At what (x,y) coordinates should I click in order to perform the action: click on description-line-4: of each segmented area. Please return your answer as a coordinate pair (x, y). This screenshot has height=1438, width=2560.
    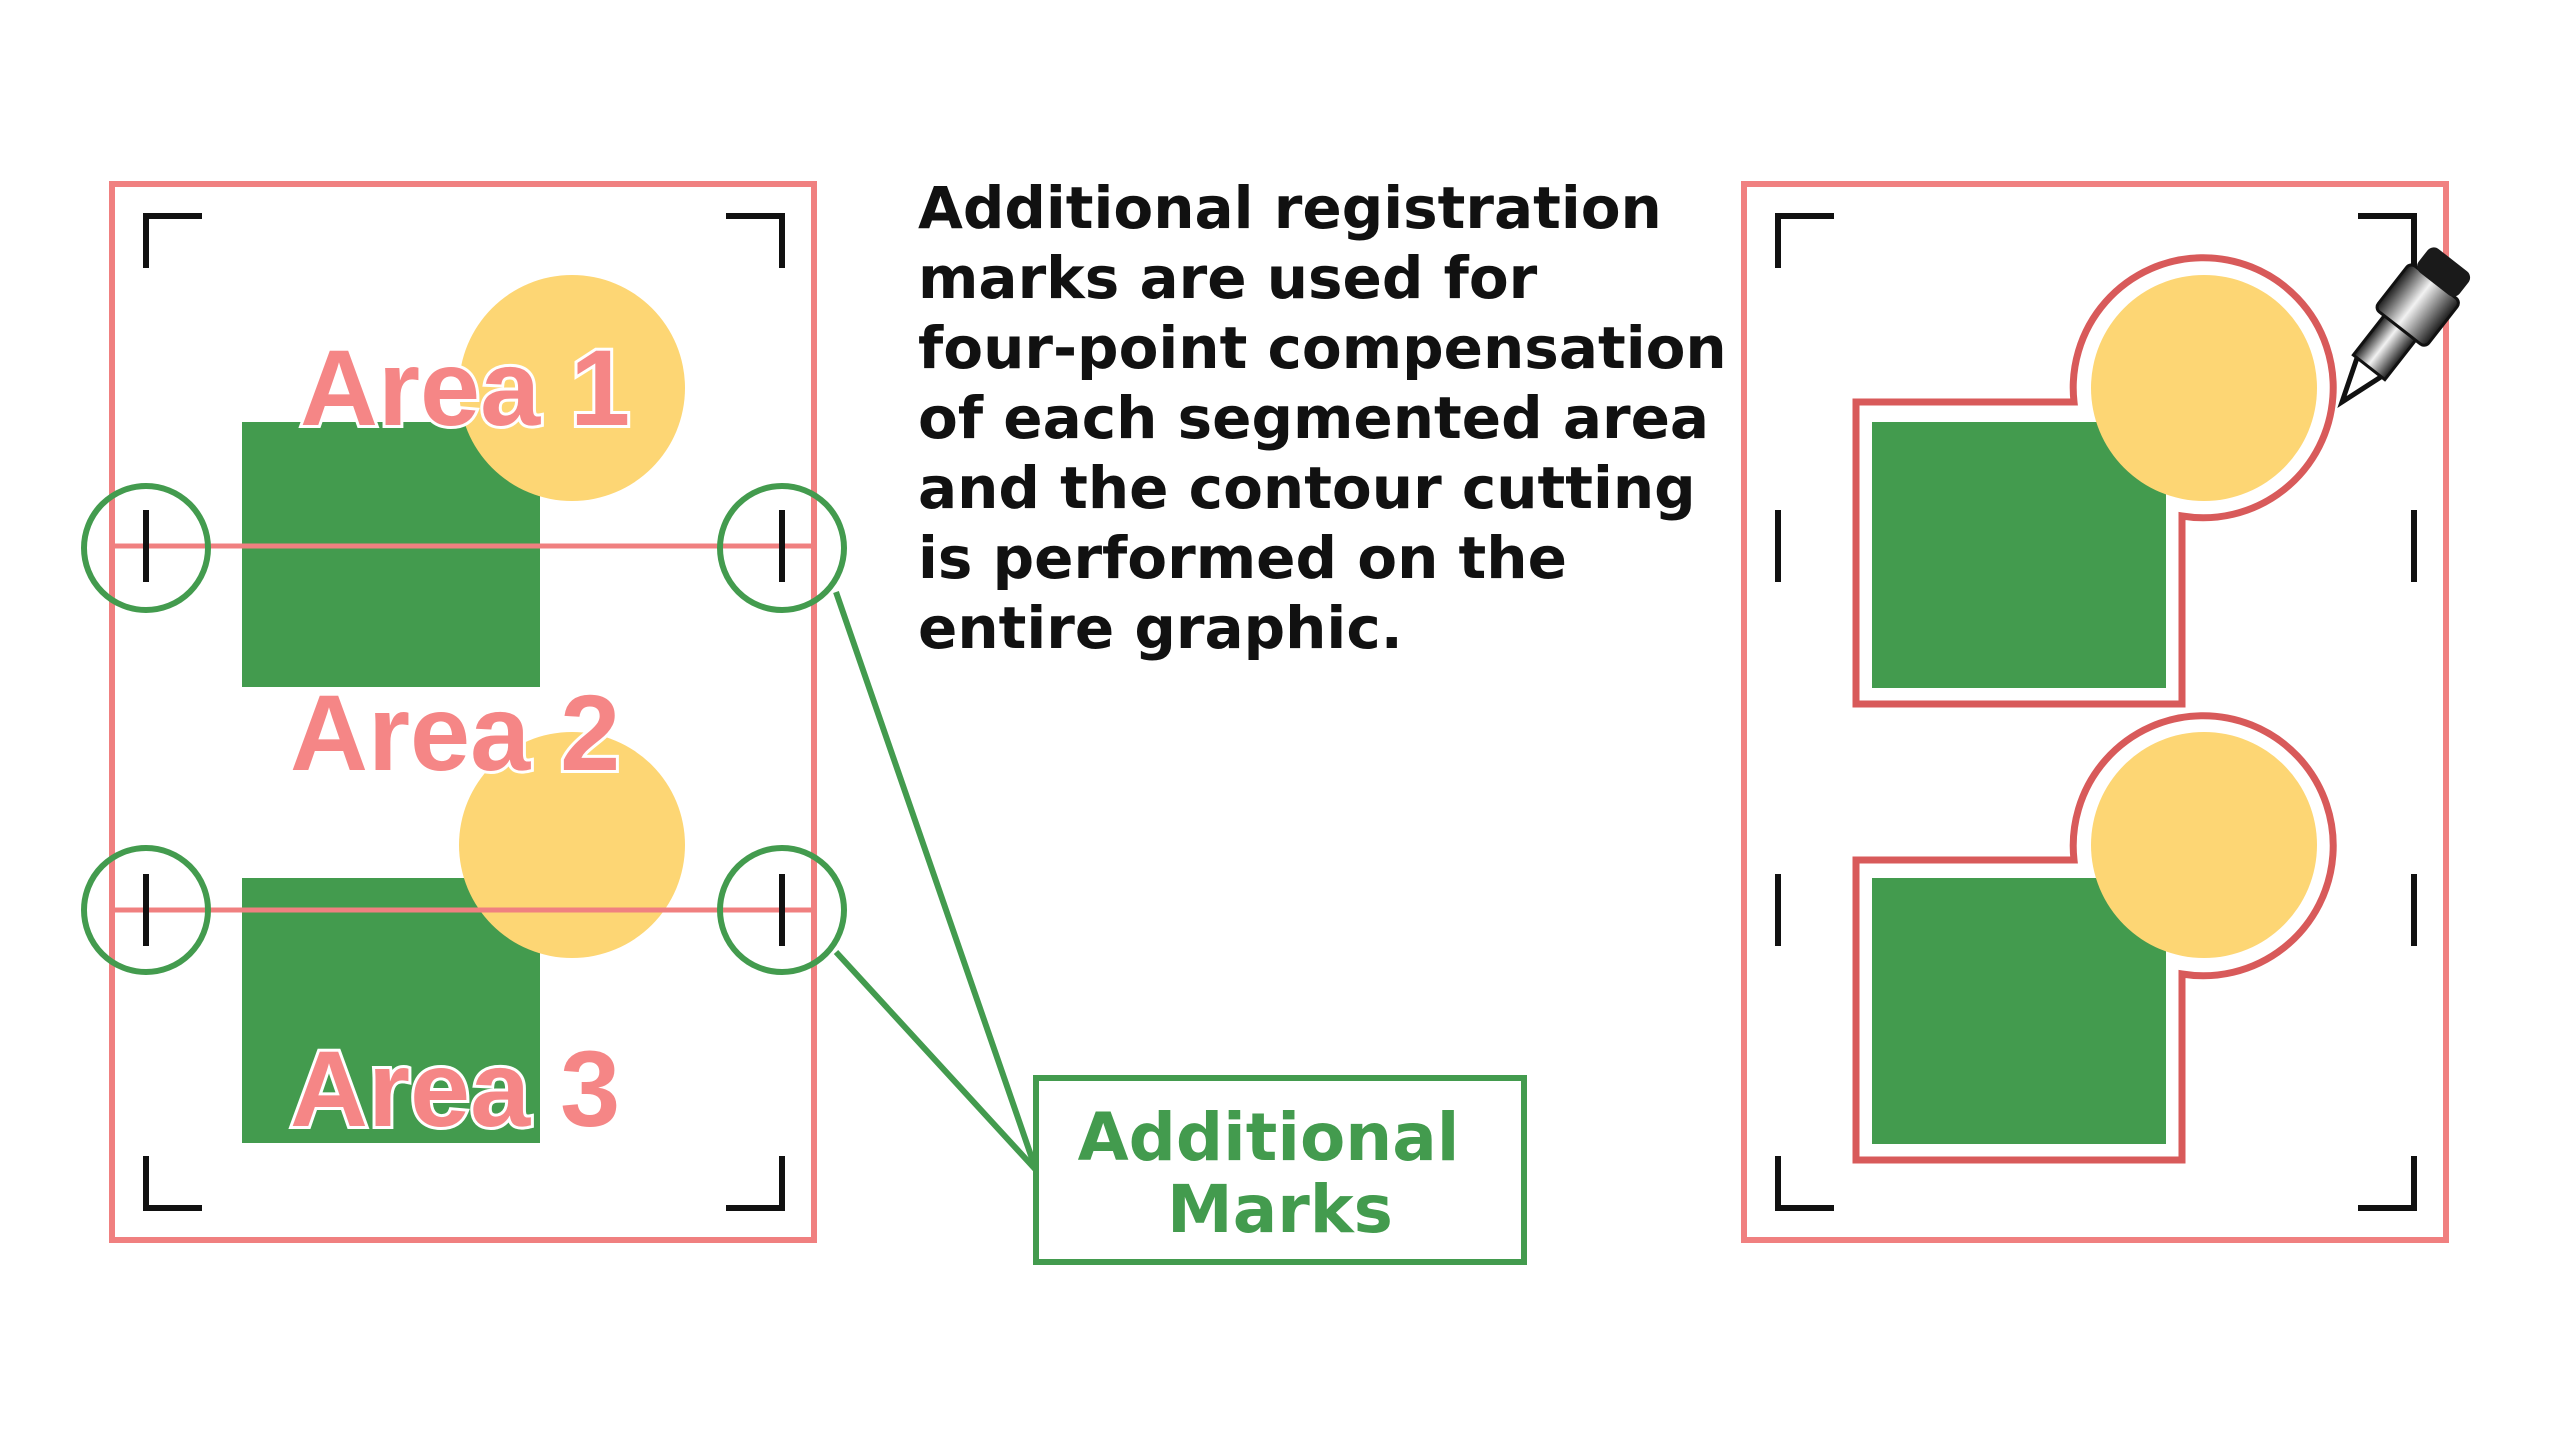
    Looking at the image, I should click on (1313, 418).